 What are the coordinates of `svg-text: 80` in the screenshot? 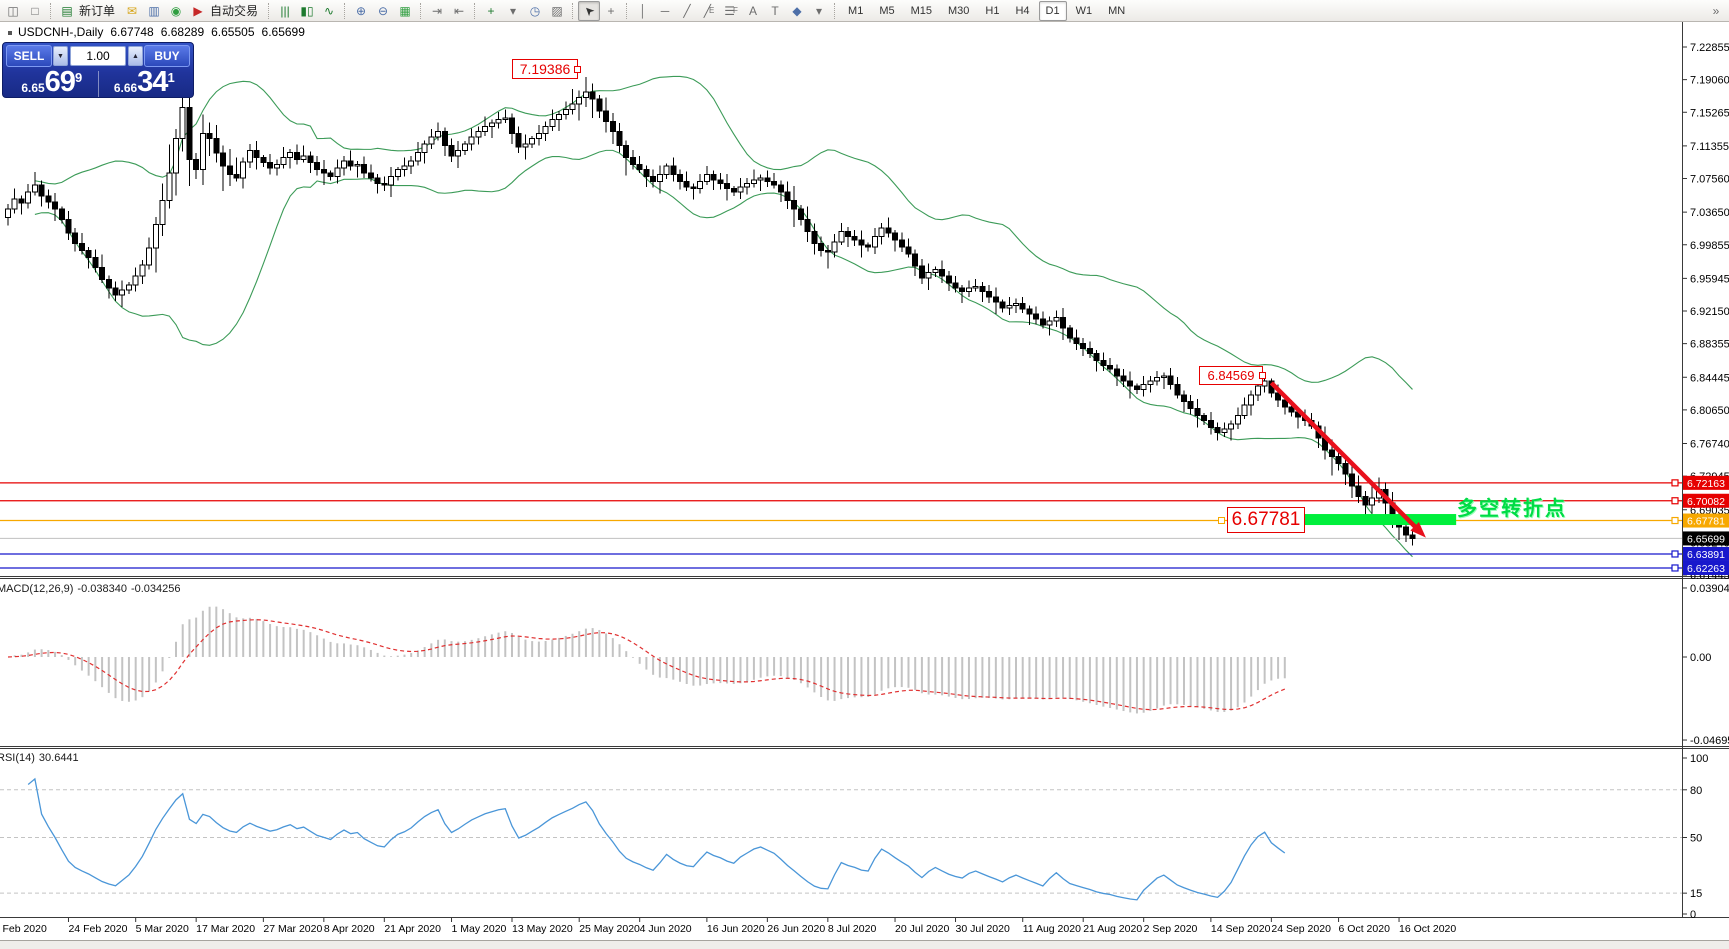 It's located at (1696, 791).